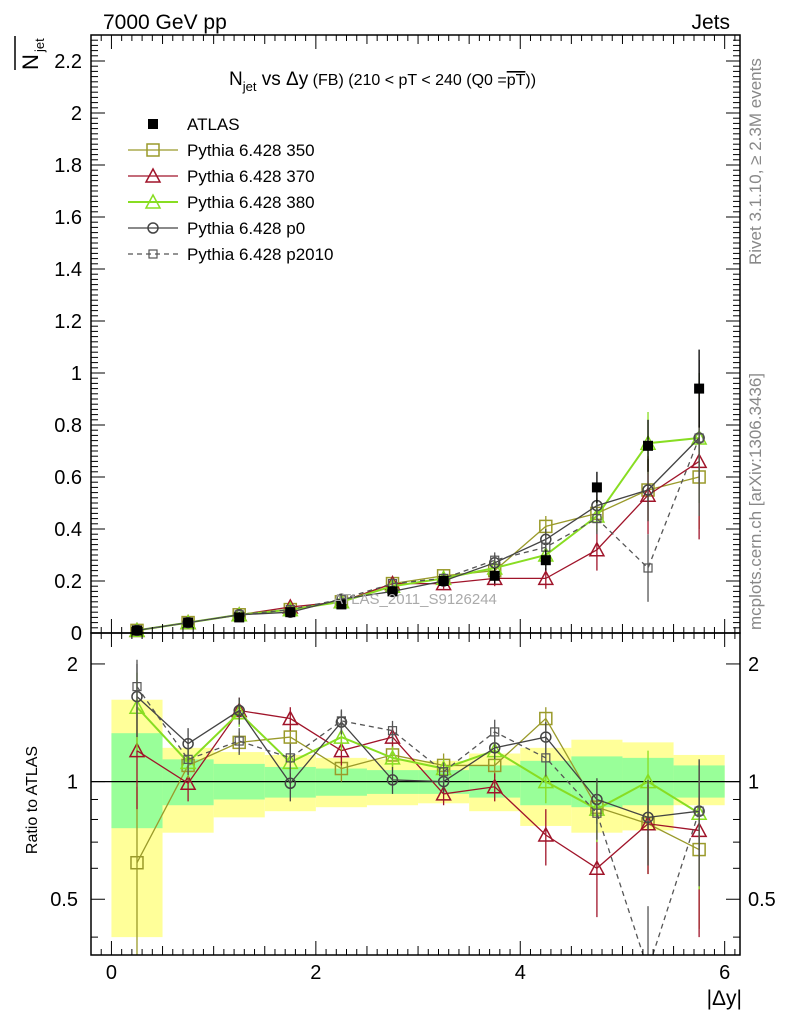  What do you see at coordinates (246, 228) in the screenshot?
I see `legend-label: Pythia 6.428 p0` at bounding box center [246, 228].